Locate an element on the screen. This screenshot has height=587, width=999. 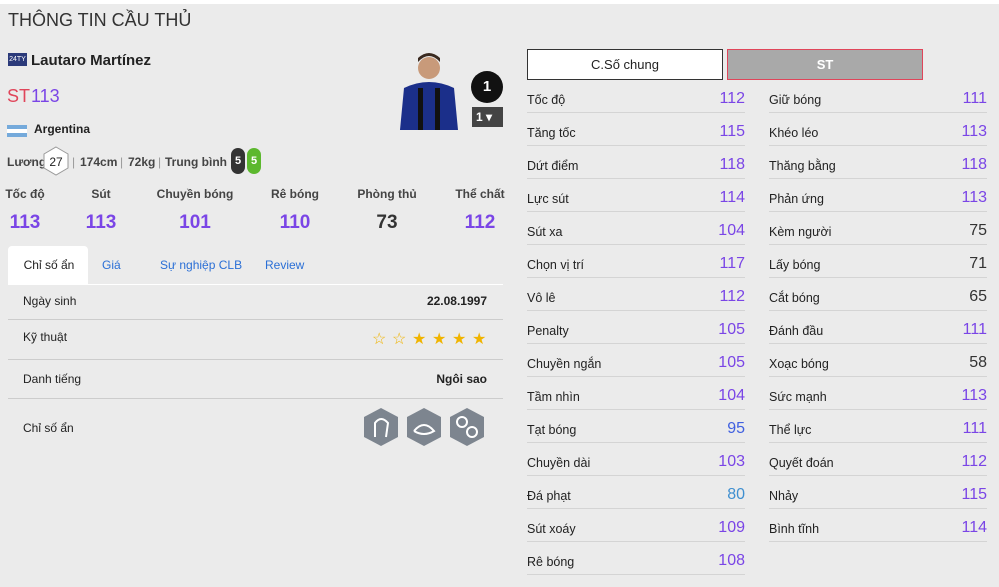
stat-name: Thăng bằng is located at coordinates (802, 166).